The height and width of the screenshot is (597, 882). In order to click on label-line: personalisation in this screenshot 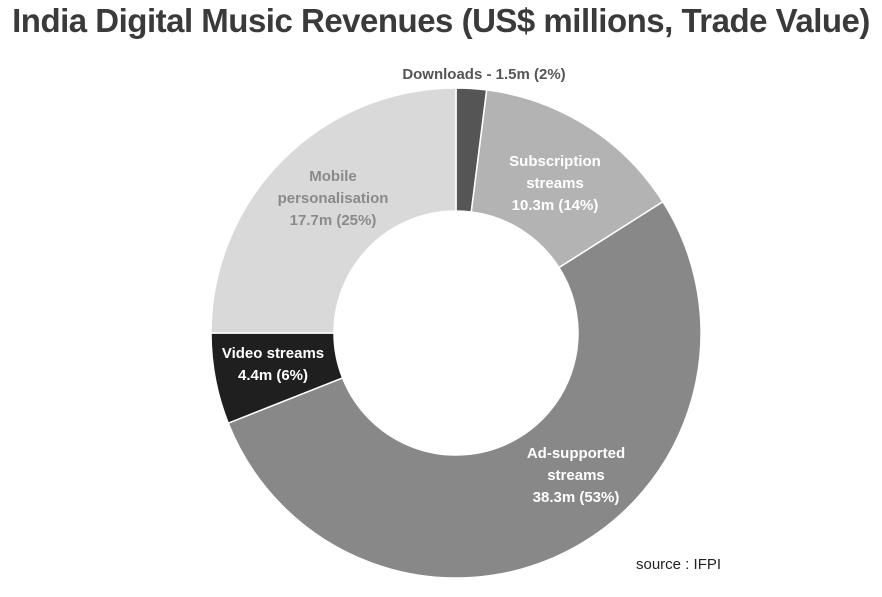, I will do `click(333, 198)`.